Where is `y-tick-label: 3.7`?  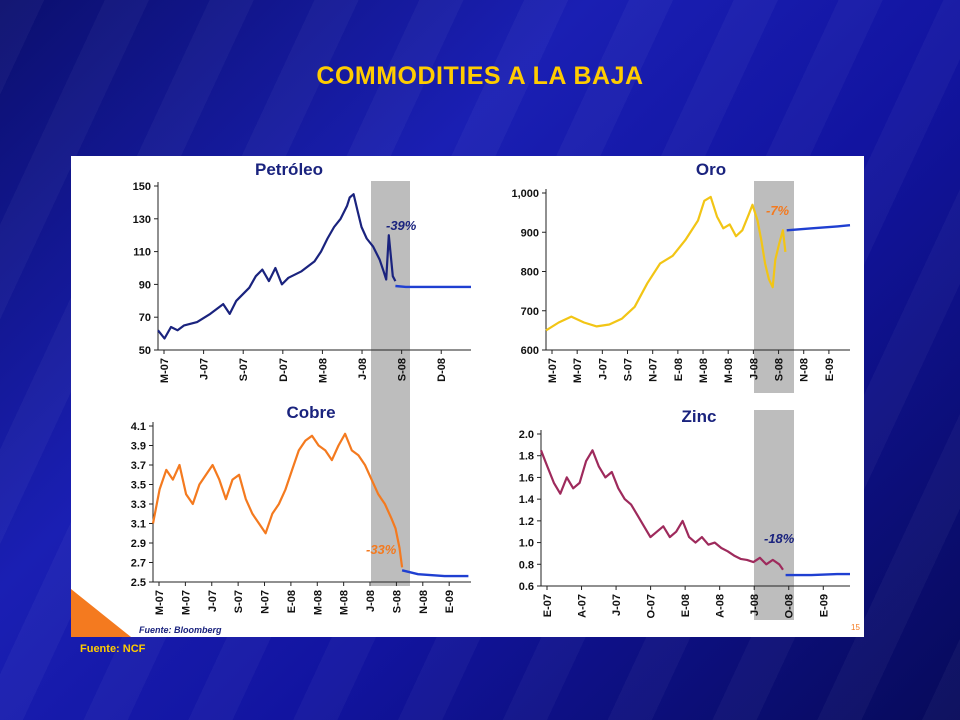 y-tick-label: 3.7 is located at coordinates (138, 466).